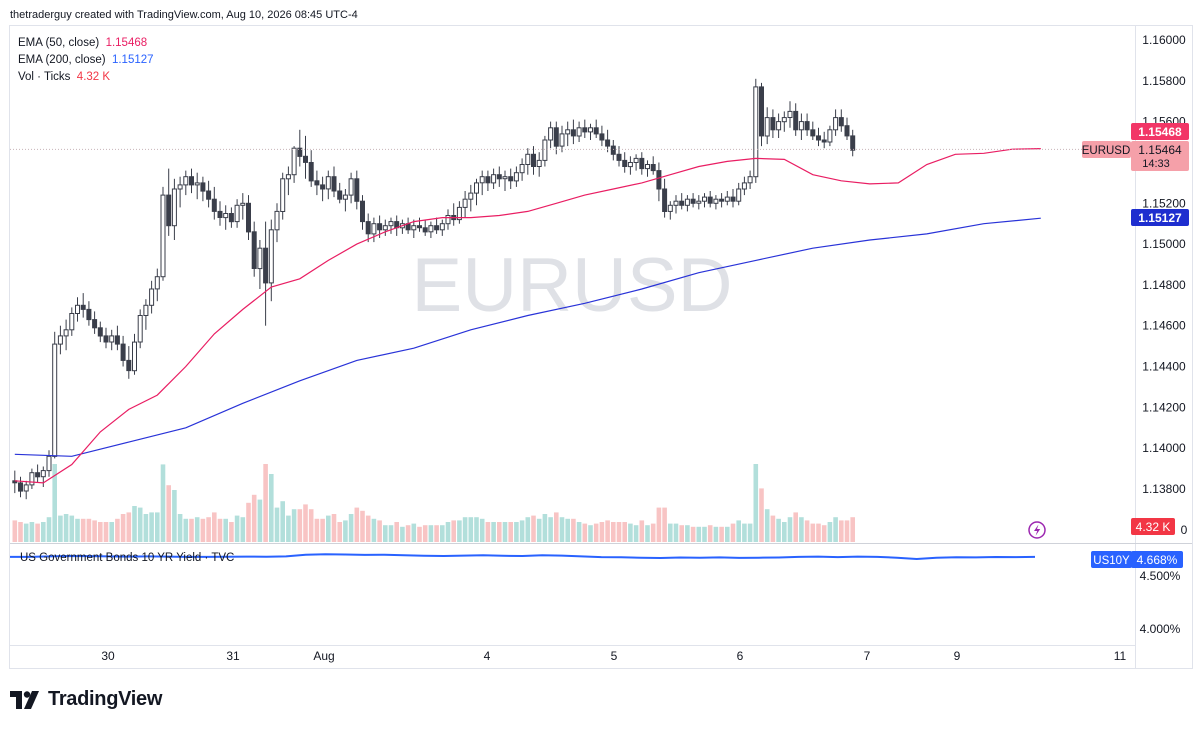  What do you see at coordinates (1164, 203) in the screenshot?
I see `price-tick-label: 1.15200` at bounding box center [1164, 203].